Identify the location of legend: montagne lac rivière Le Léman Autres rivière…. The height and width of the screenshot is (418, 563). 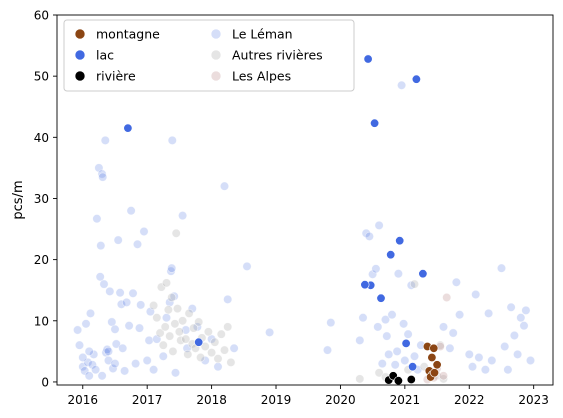
(209, 55).